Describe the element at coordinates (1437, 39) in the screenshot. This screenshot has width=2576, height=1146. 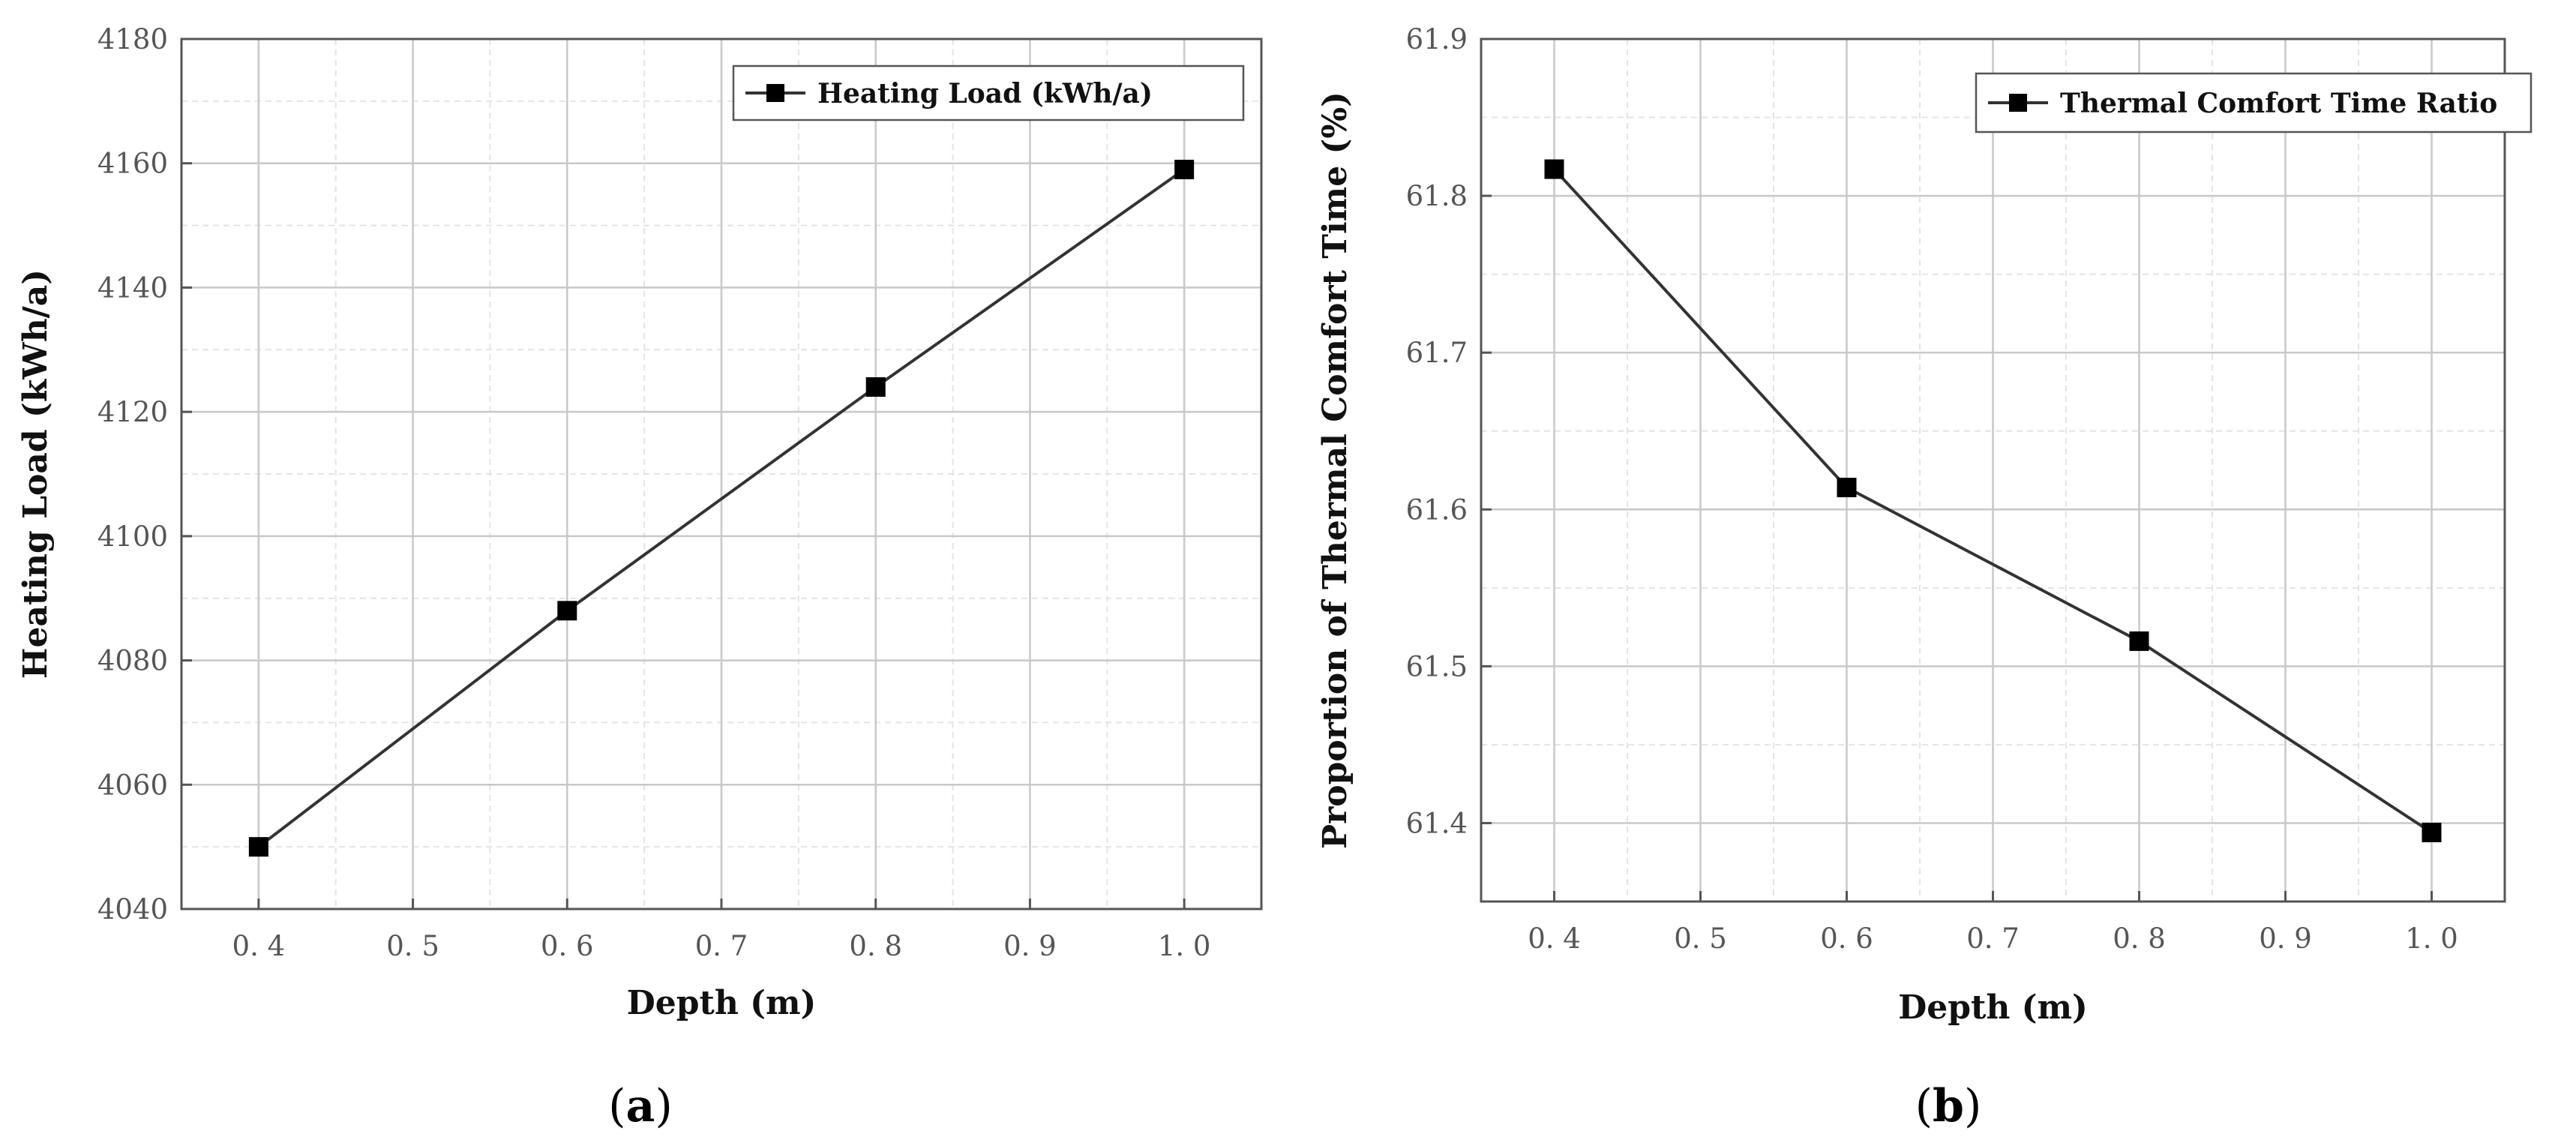
I see `y-tick-label: 61.9` at that location.